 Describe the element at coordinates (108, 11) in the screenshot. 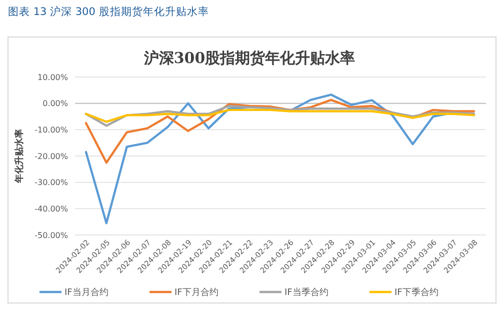

I see `chart-subtitle: 图表 13 沪深 300 股指期货年化升贴水率` at that location.